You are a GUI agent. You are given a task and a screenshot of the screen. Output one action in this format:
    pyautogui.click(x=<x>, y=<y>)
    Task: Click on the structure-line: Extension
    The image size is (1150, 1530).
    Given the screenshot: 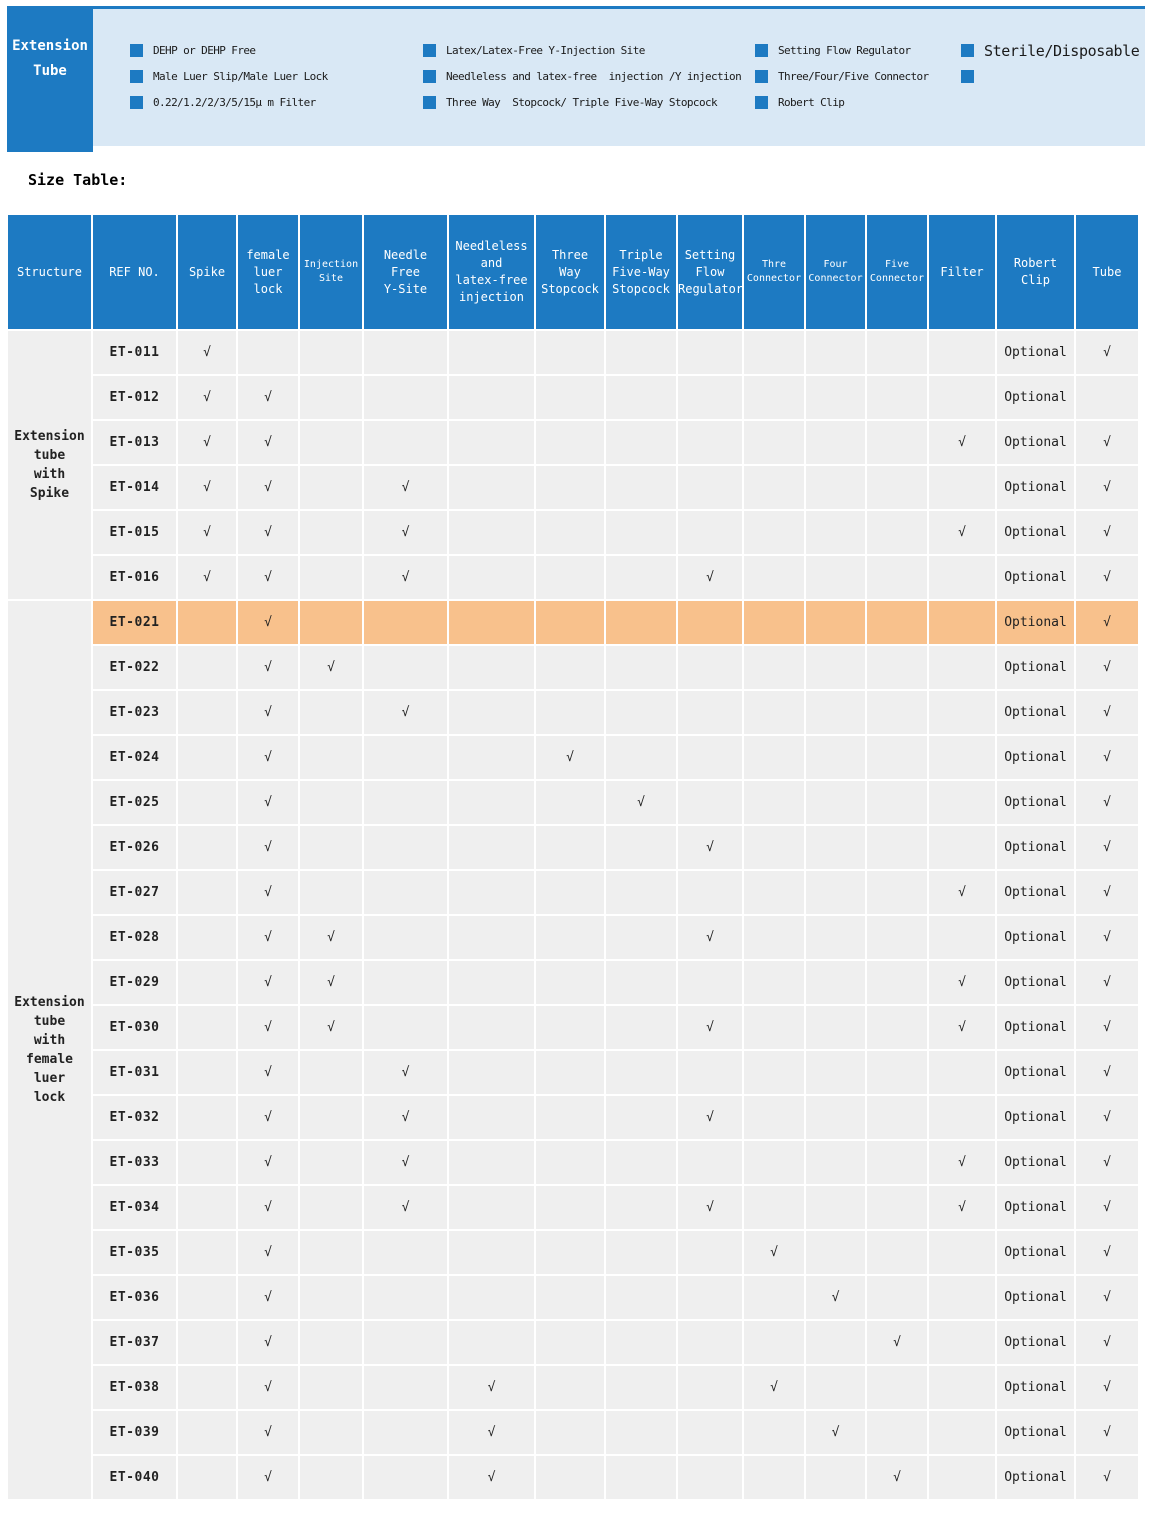 What is the action you would take?
    pyautogui.click(x=49, y=1002)
    